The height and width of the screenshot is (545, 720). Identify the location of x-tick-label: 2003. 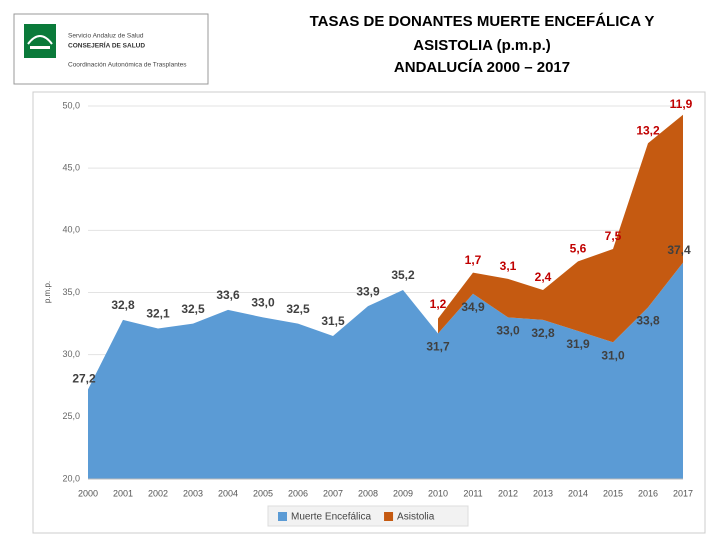
(193, 493).